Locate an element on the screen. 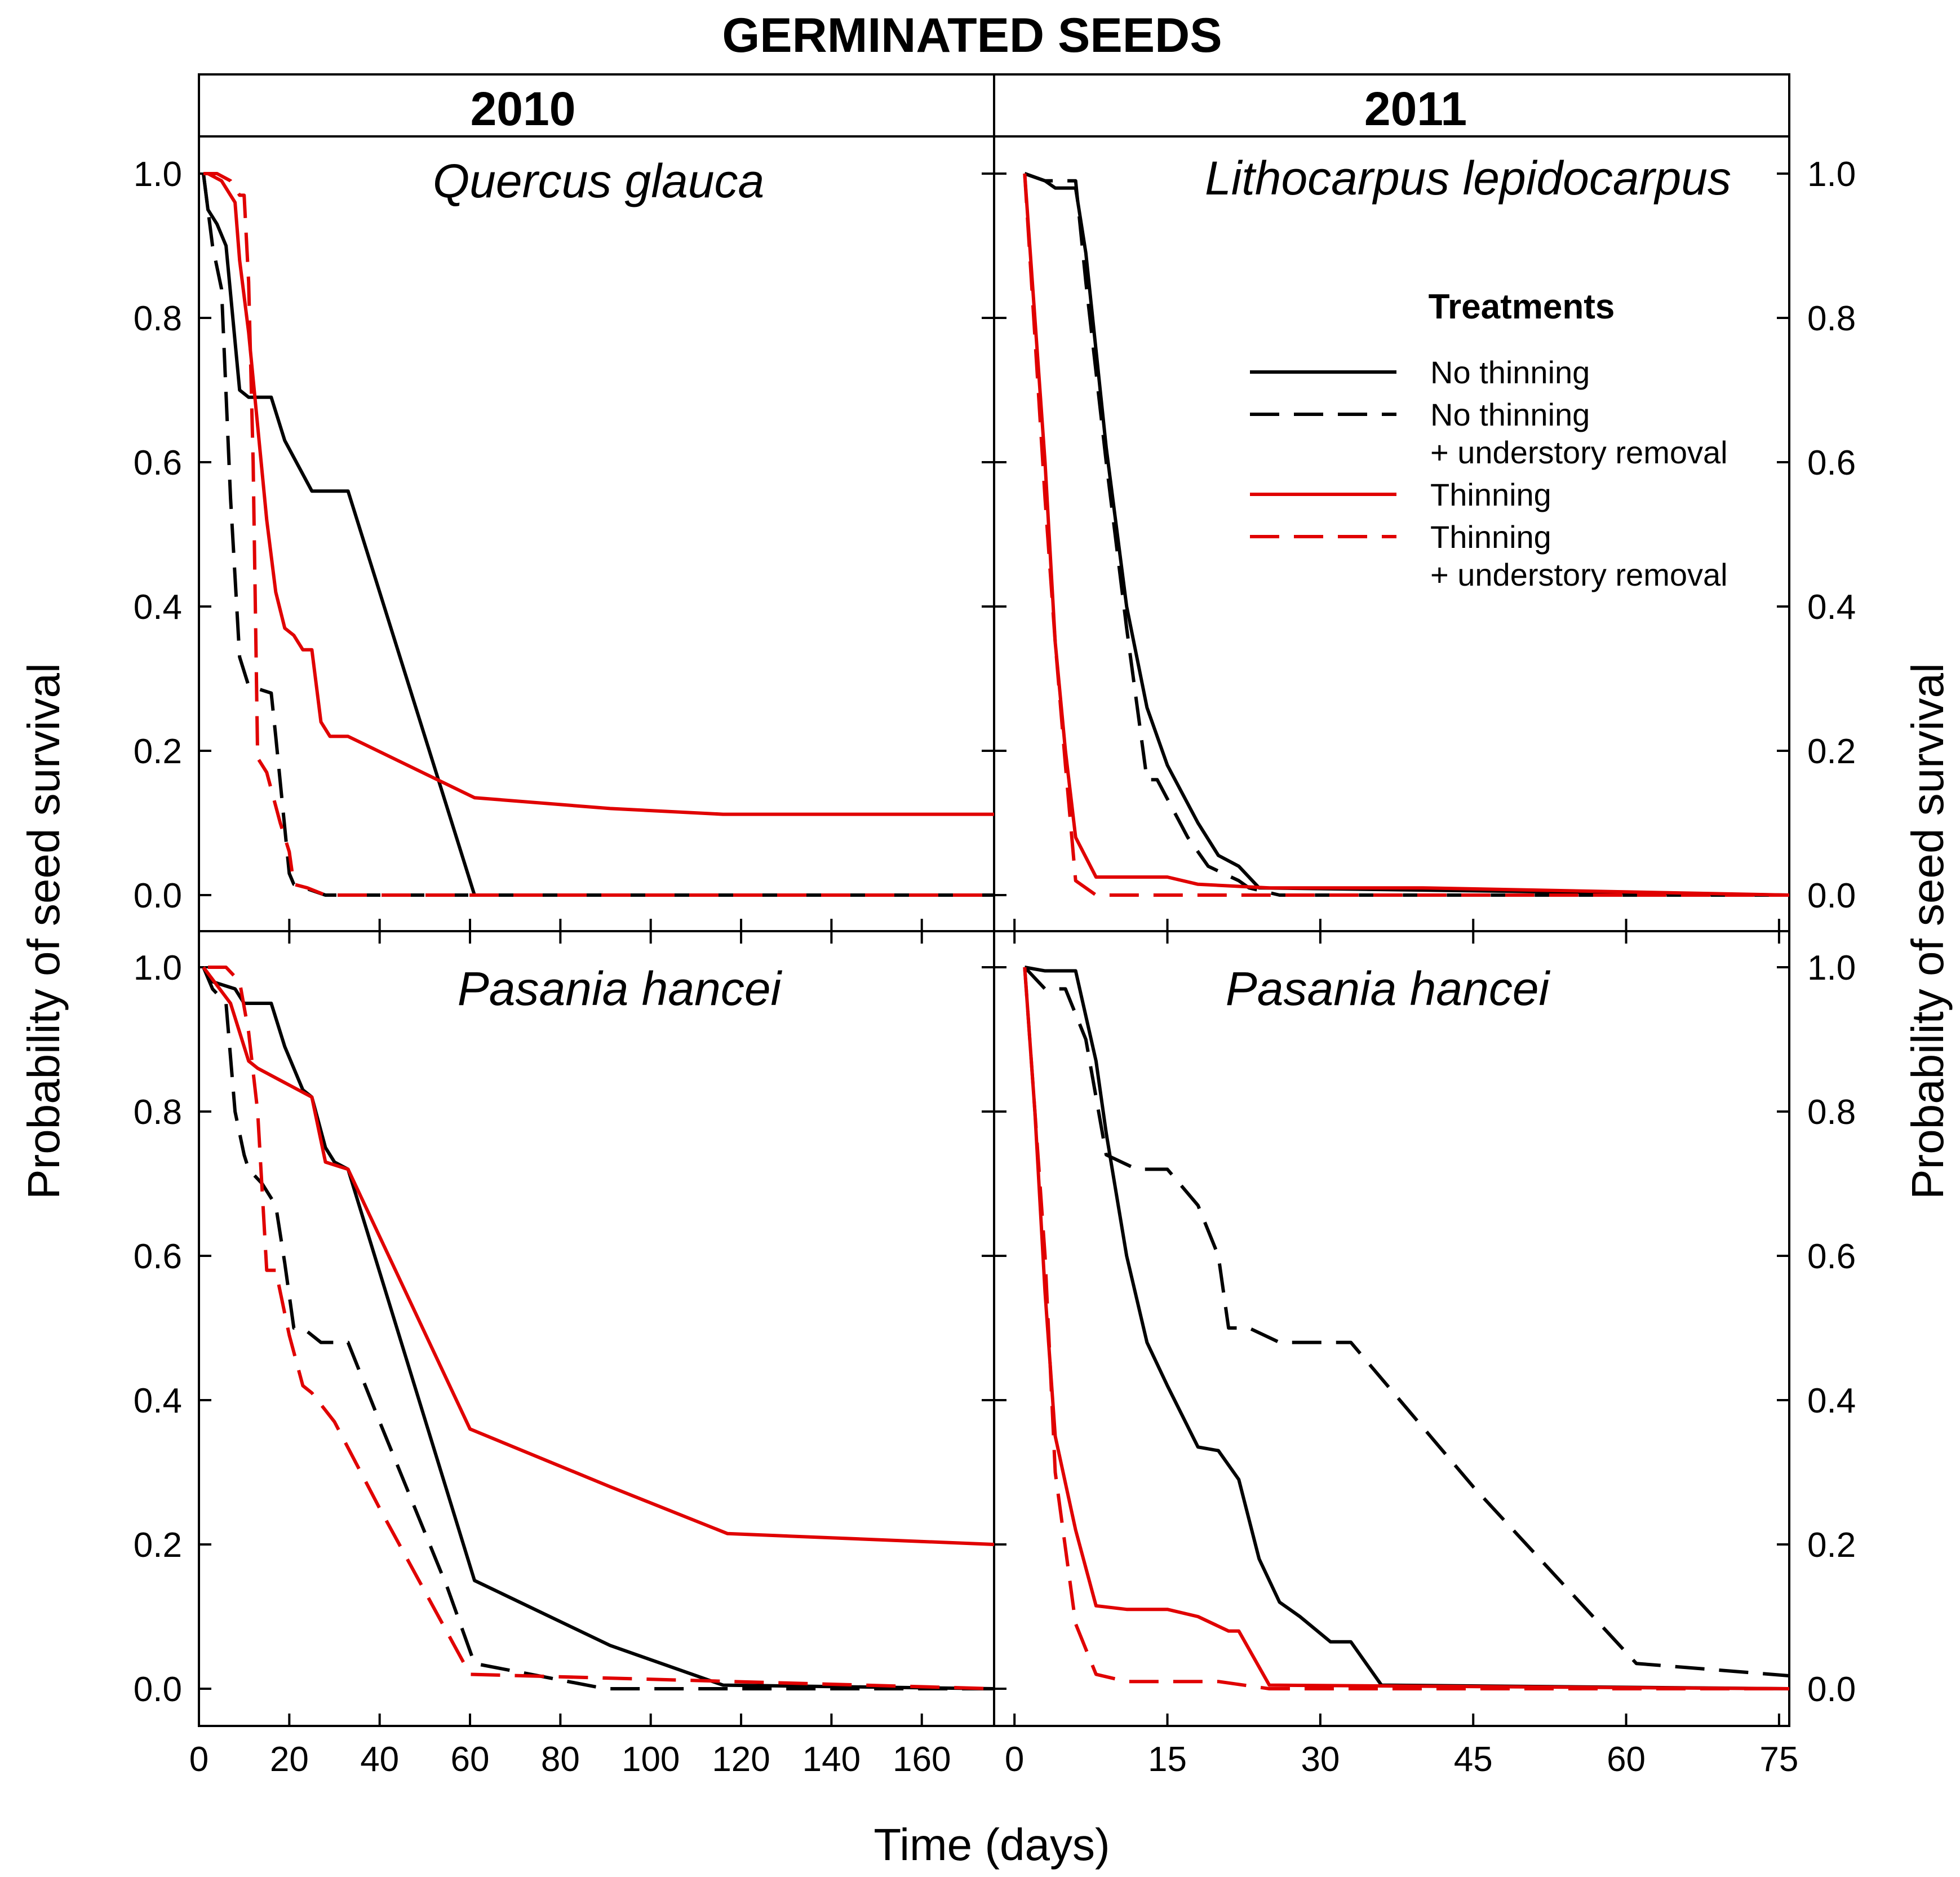 The height and width of the screenshot is (1877, 1960). x-tick-label: 45 is located at coordinates (1474, 1760).